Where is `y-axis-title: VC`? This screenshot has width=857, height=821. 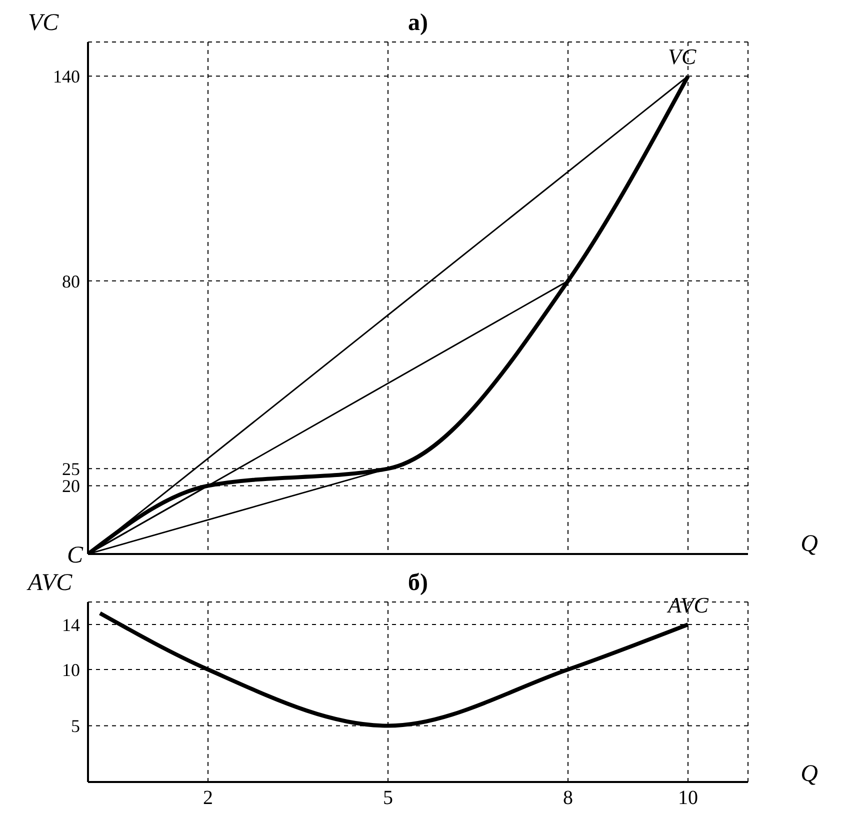
y-axis-title: VC is located at coordinates (43, 23).